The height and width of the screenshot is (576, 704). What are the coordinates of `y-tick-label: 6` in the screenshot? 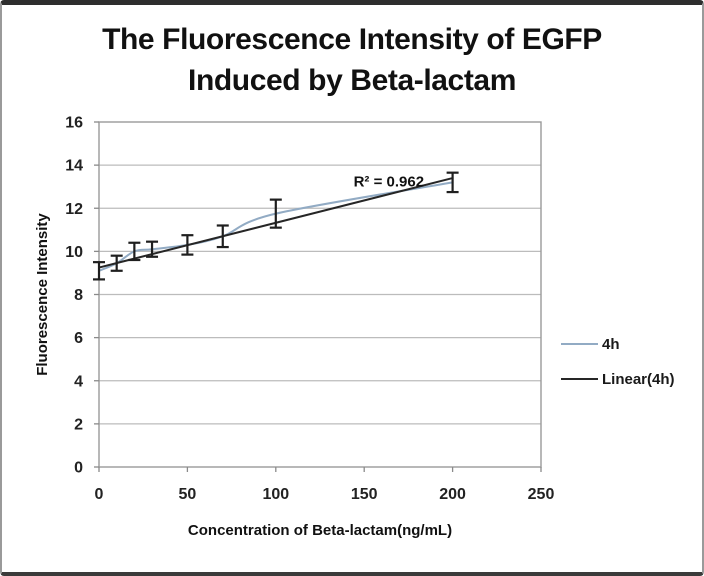 It's located at (78, 338).